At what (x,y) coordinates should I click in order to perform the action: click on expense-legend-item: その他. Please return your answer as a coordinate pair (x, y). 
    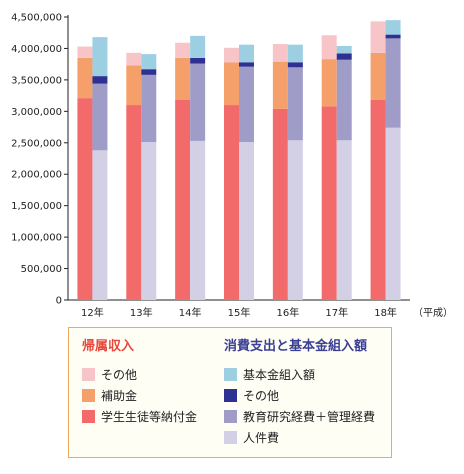
    Looking at the image, I should click on (299, 395).